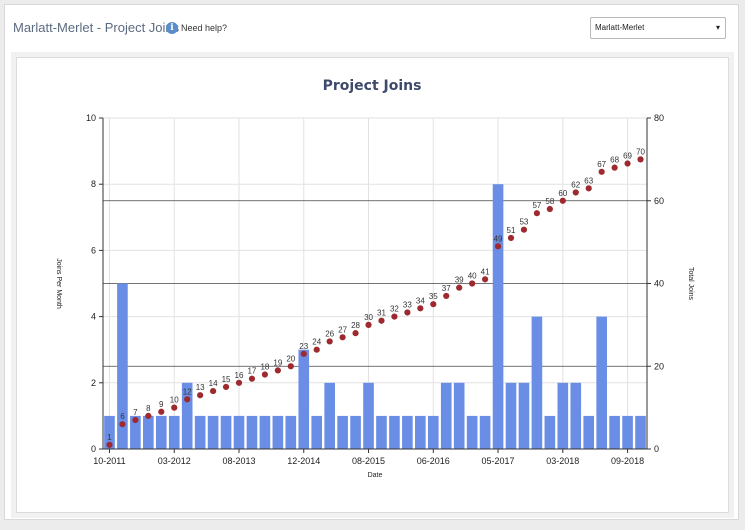 Image resolution: width=745 pixels, height=530 pixels. I want to click on y2-tick-label: 0, so click(656, 449).